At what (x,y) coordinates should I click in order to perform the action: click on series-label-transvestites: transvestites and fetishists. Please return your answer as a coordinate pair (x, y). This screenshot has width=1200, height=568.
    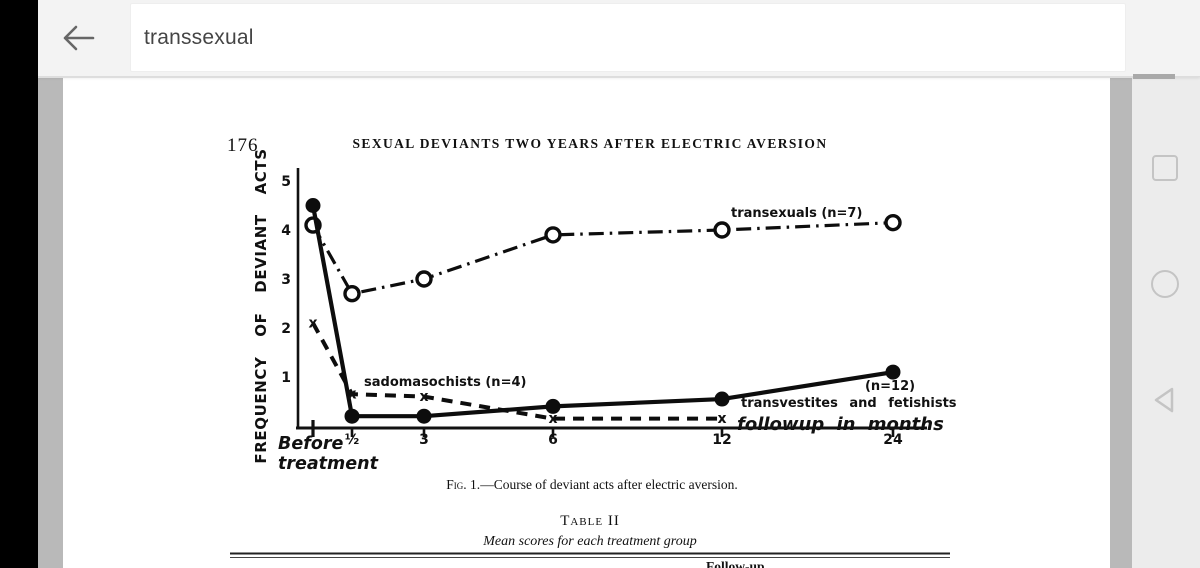
    Looking at the image, I should click on (849, 403).